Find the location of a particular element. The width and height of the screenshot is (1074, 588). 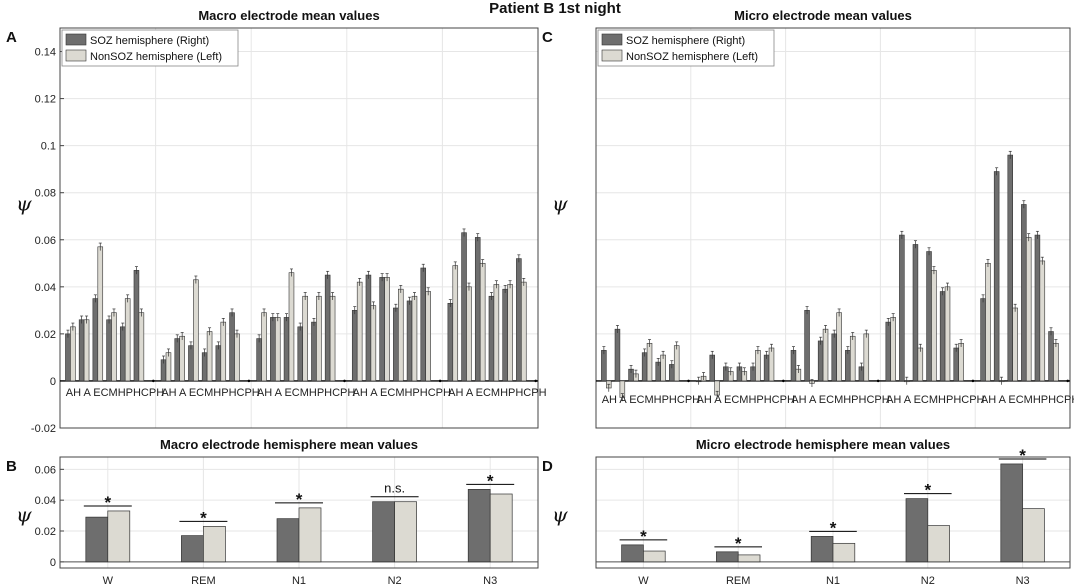

chart-title: Micro electrode mean values is located at coordinates (823, 15).